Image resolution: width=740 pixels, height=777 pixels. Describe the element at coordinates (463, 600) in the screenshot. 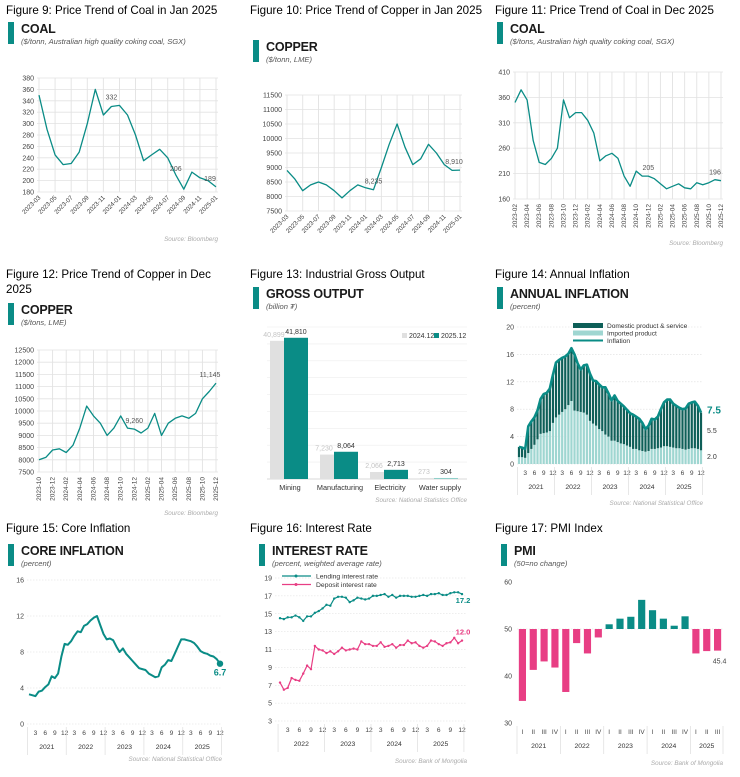

I see `end-value-label: 17.2` at that location.